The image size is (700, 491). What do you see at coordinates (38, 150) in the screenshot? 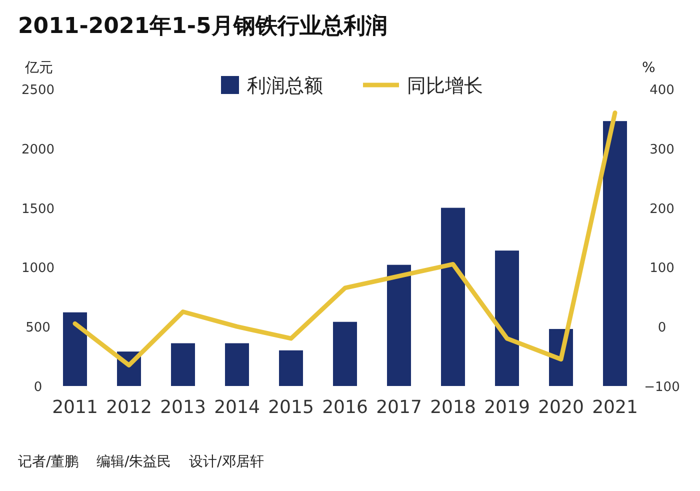
I see `y-tick-label: 2000` at bounding box center [38, 150].